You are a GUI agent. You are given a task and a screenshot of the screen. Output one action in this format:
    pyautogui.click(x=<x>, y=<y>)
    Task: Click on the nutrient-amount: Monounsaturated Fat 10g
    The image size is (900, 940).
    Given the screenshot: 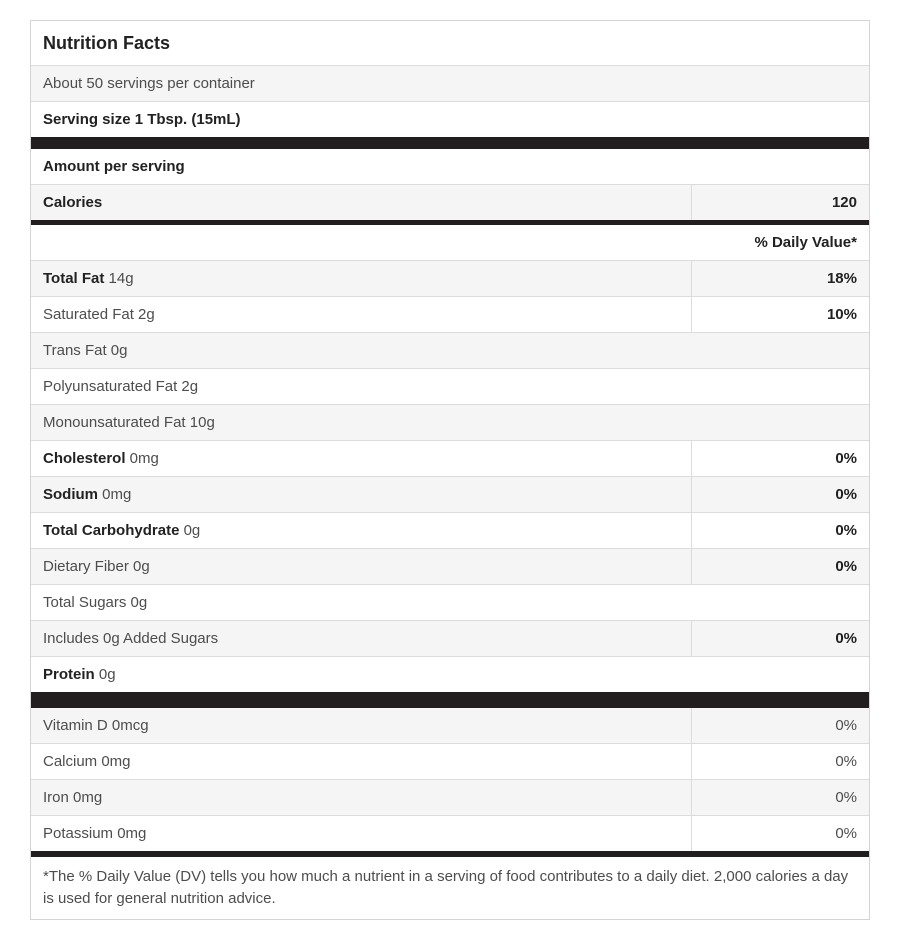 What is the action you would take?
    pyautogui.click(x=129, y=422)
    